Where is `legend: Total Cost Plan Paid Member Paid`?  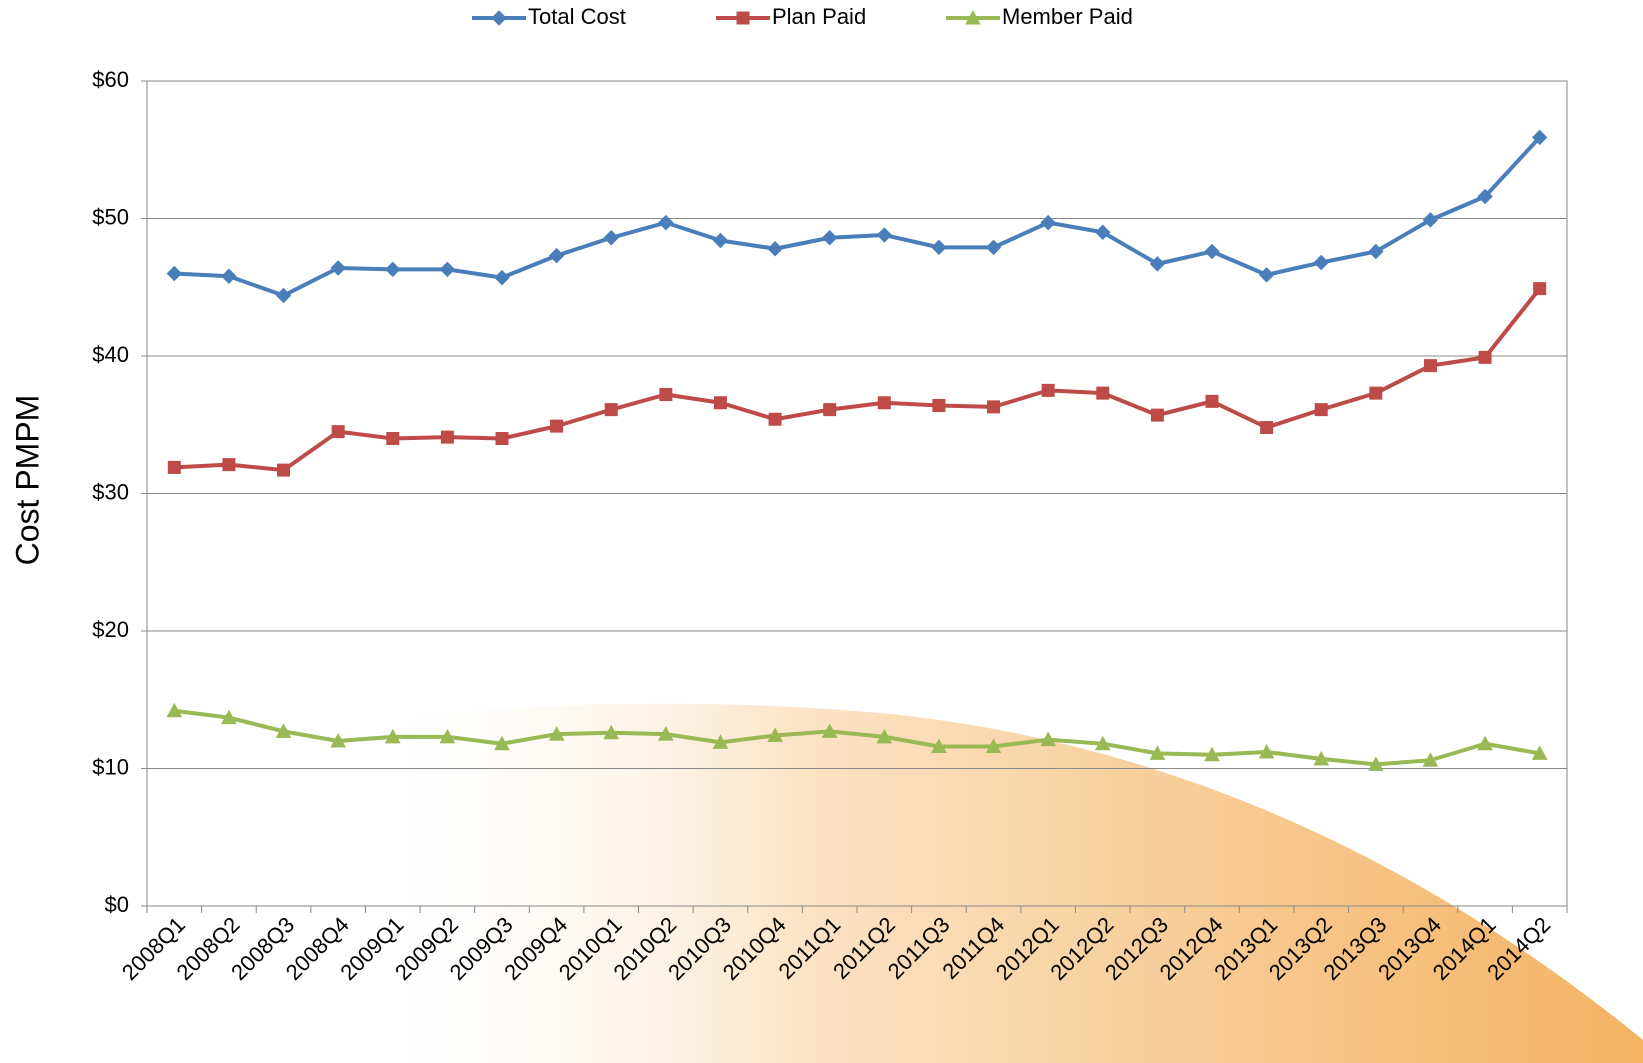
legend: Total Cost Plan Paid Member Paid is located at coordinates (802, 16).